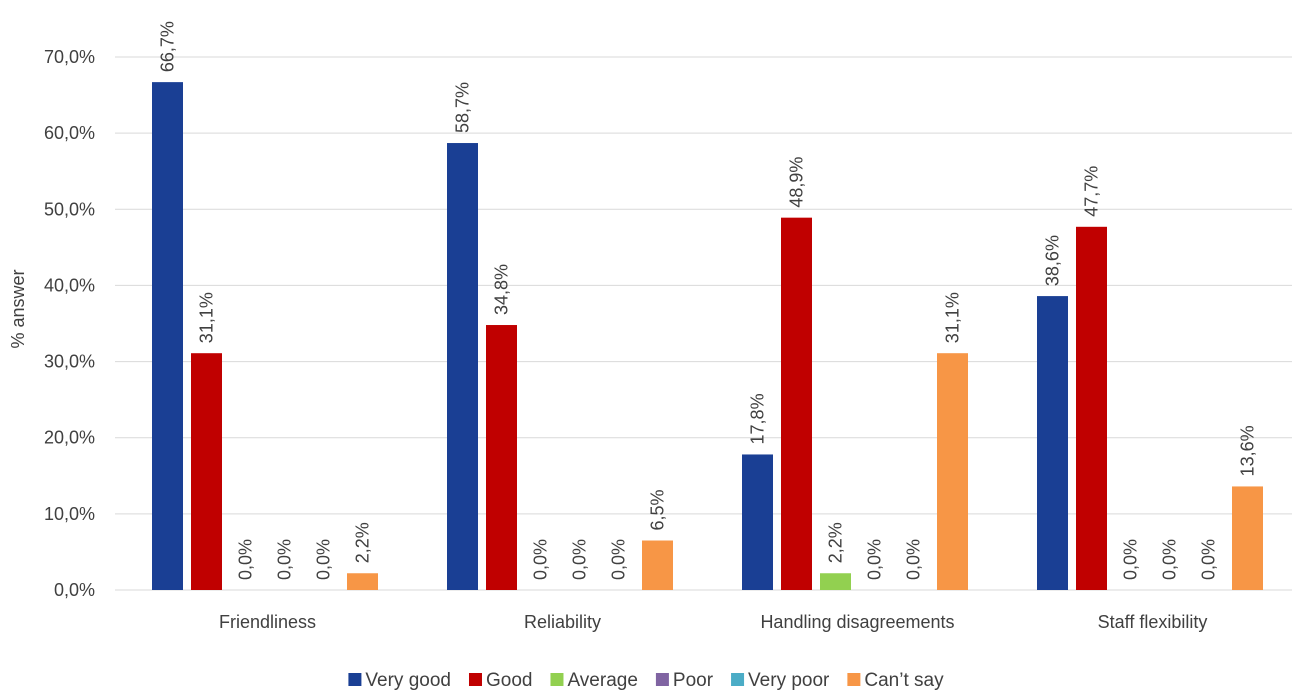 The height and width of the screenshot is (699, 1292). I want to click on x-tick-label: Friendliness, so click(267, 622).